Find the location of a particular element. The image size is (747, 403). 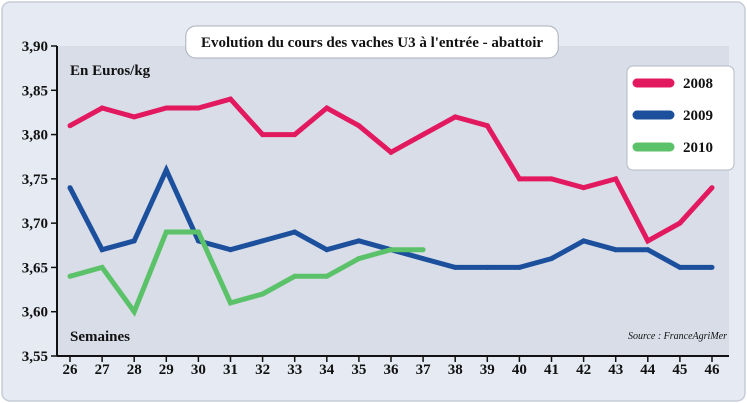

x-tick-label: 30 is located at coordinates (198, 370).